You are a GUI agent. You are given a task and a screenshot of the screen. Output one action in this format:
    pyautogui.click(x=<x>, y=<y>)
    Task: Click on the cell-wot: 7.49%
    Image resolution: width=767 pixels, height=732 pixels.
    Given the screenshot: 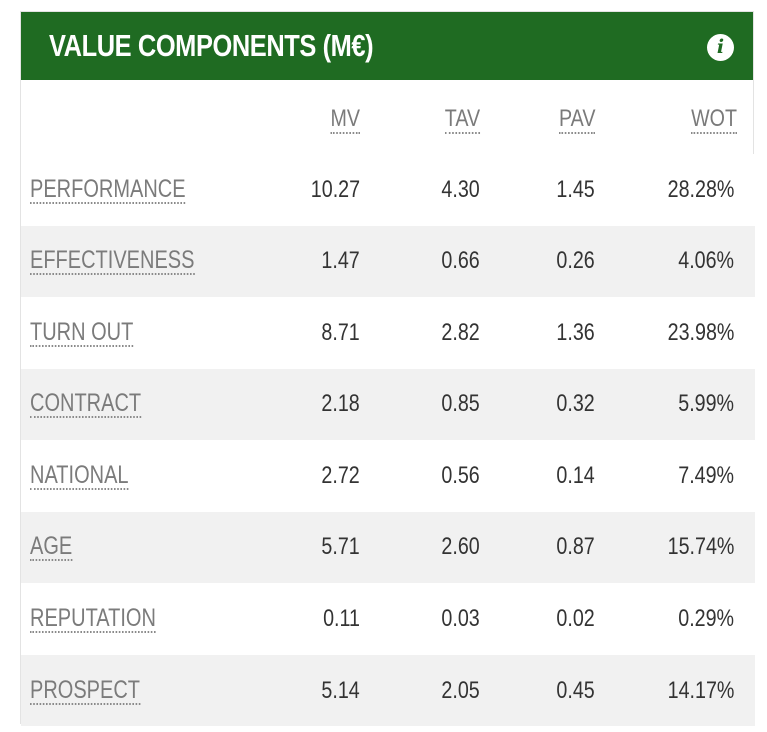 What is the action you would take?
    pyautogui.click(x=684, y=475)
    